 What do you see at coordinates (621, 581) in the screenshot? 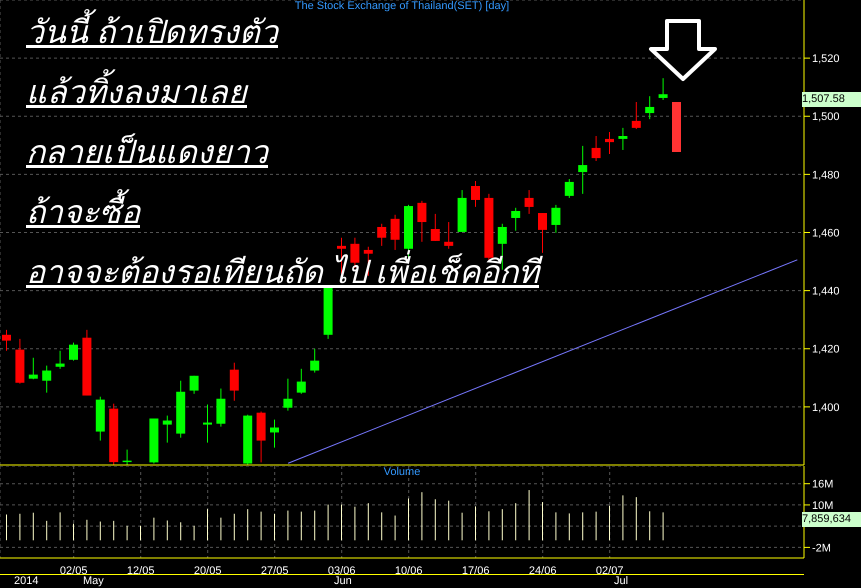
I see `text: Jul` at bounding box center [621, 581].